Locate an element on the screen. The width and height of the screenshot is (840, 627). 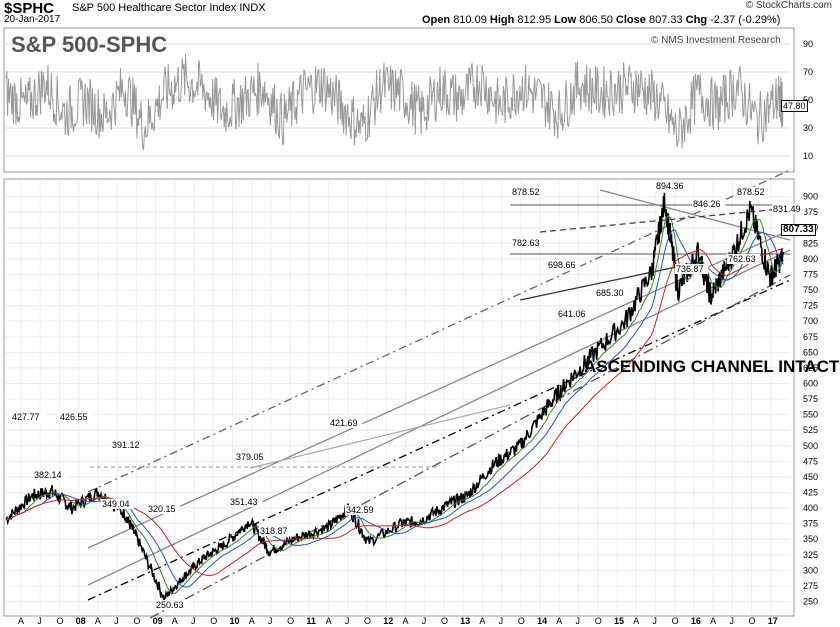
price-tick-label: 500 is located at coordinates (810, 446).